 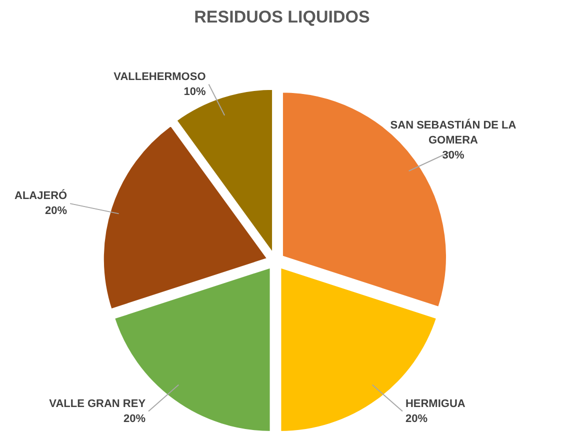 I want to click on slice-label: VALLEHERMOSO, so click(x=160, y=76).